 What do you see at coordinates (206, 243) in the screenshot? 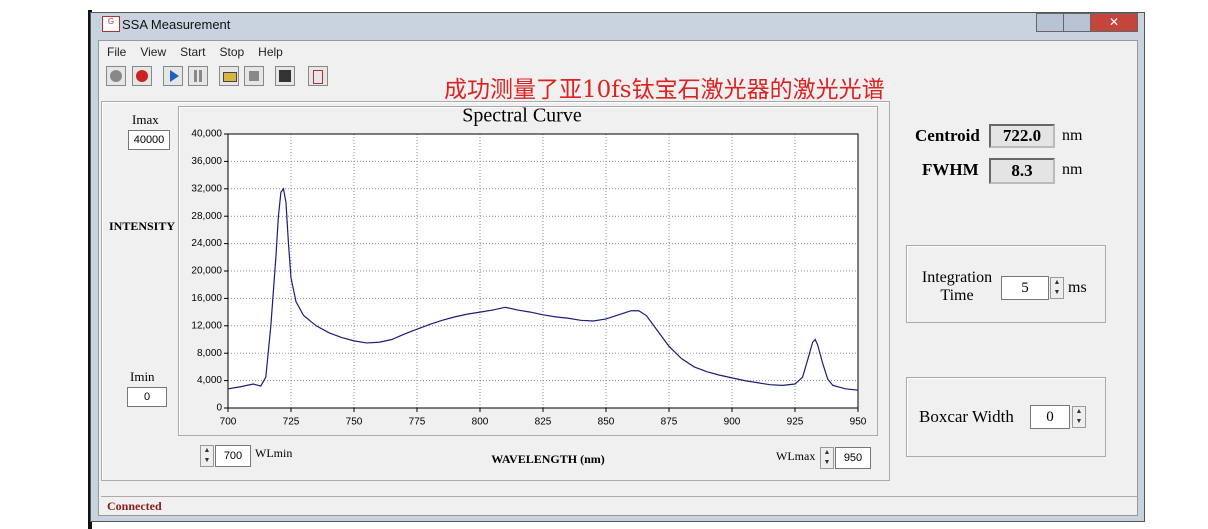
I see `y-tick-label: 24,000` at bounding box center [206, 243].